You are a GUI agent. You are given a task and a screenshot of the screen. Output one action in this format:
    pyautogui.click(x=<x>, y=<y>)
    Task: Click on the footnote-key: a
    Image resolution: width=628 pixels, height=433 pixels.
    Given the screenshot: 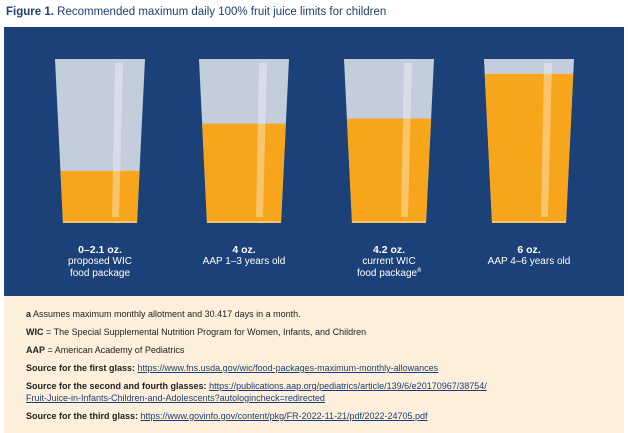 What is the action you would take?
    pyautogui.click(x=29, y=314)
    